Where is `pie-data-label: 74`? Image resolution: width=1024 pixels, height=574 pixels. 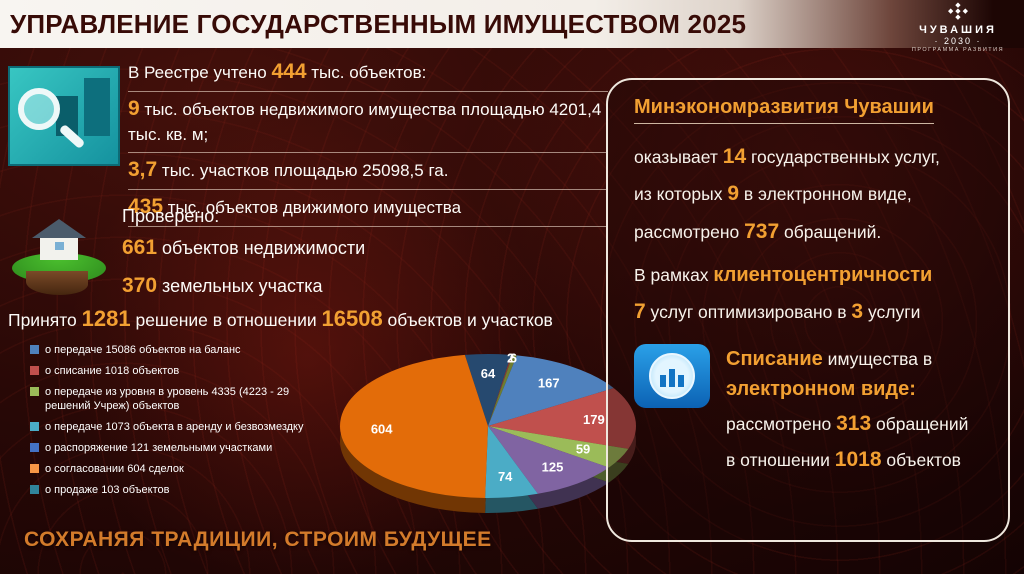
pie-data-label: 74 is located at coordinates (505, 476).